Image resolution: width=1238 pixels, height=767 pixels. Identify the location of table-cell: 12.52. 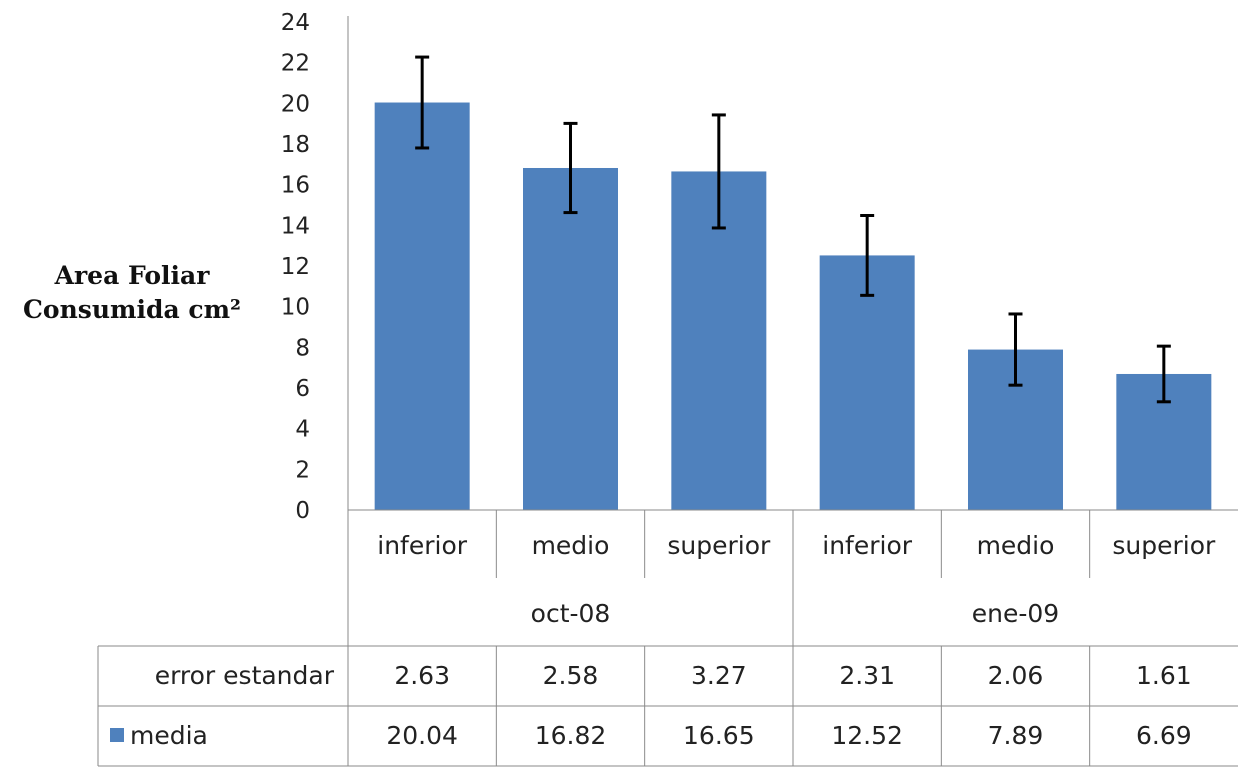
(867, 735).